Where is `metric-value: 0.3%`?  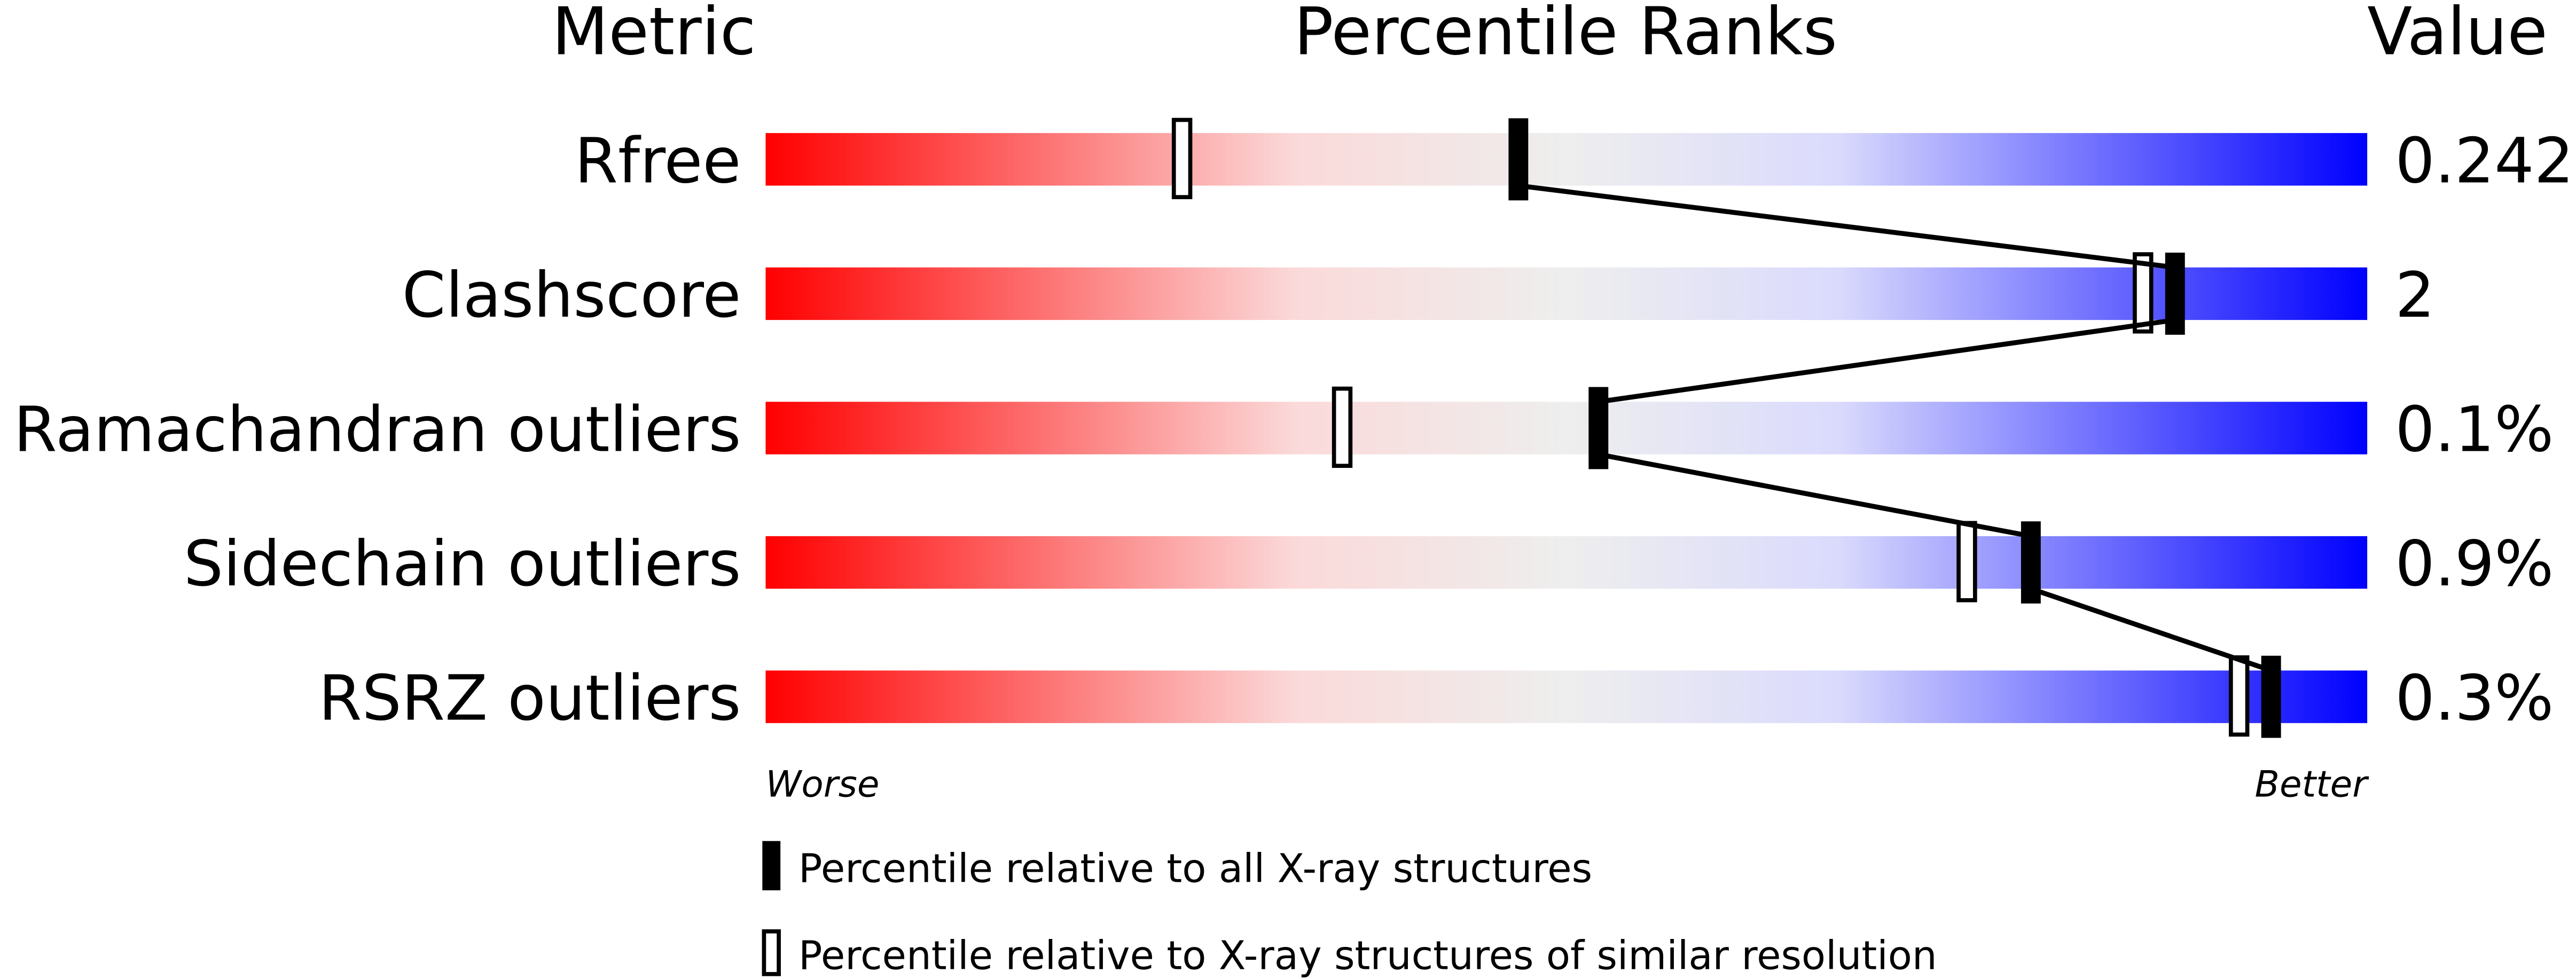 metric-value: 0.3% is located at coordinates (2474, 698).